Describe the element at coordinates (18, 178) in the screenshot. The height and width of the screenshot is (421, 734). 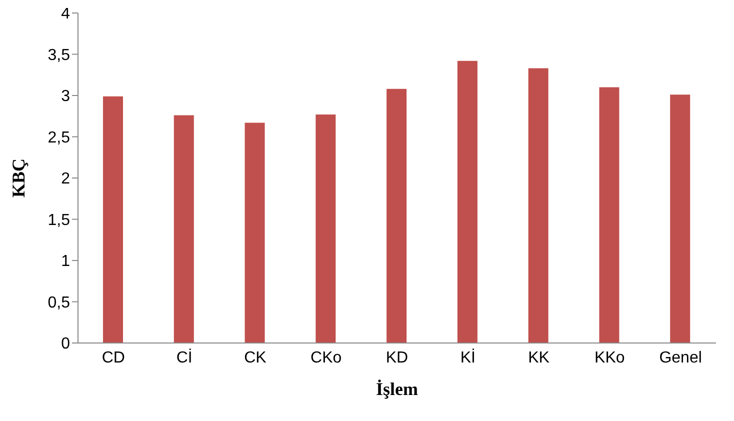
I see `y-axis-title: KBÇ` at that location.